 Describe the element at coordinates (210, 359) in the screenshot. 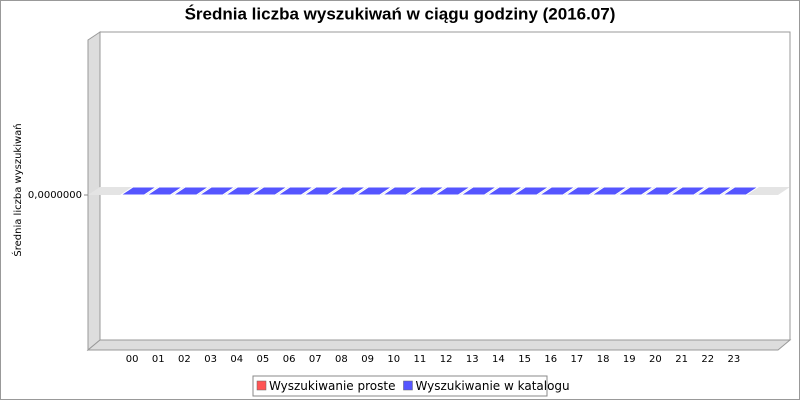

I see `x-tick-label: 03` at that location.